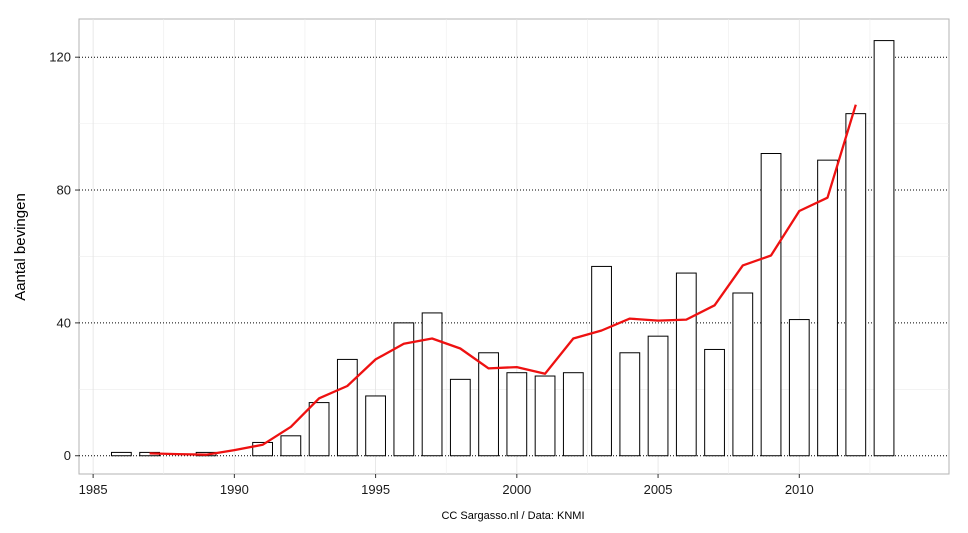 The width and height of the screenshot is (968, 533). What do you see at coordinates (516, 489) in the screenshot?
I see `x-tick-label: 2000` at bounding box center [516, 489].